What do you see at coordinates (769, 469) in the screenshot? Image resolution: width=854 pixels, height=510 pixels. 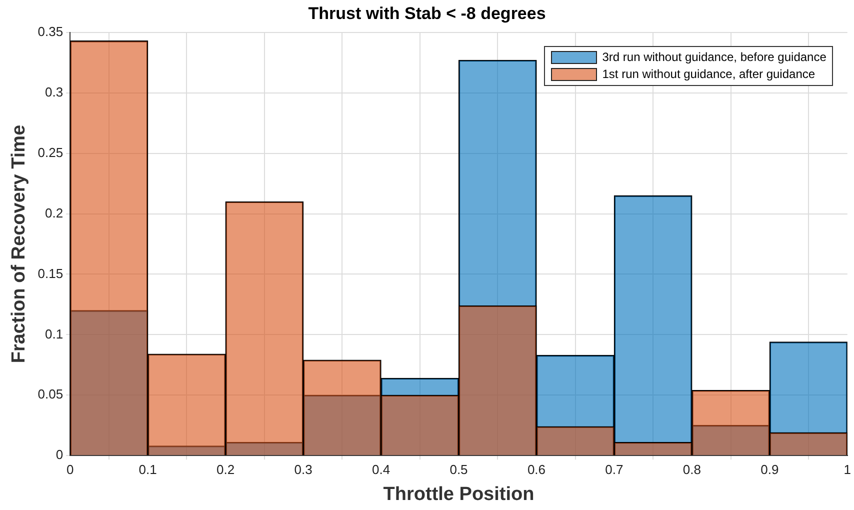 I see `x-tick-label: 0.9` at bounding box center [769, 469].